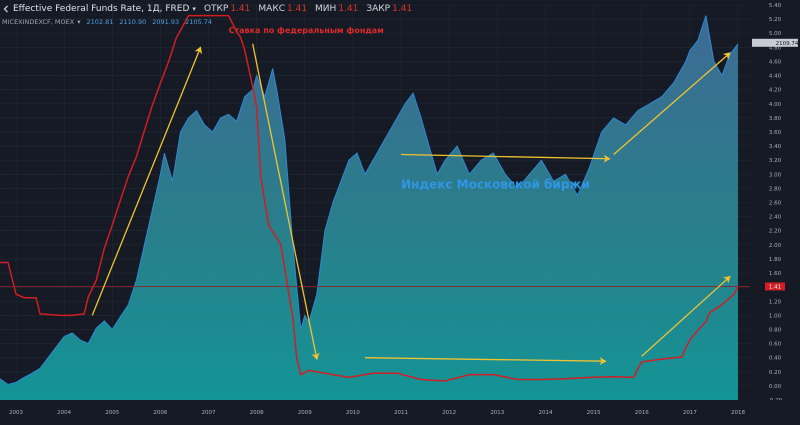  What do you see at coordinates (64, 413) in the screenshot?
I see `x-tick-label: 2004` at bounding box center [64, 413].